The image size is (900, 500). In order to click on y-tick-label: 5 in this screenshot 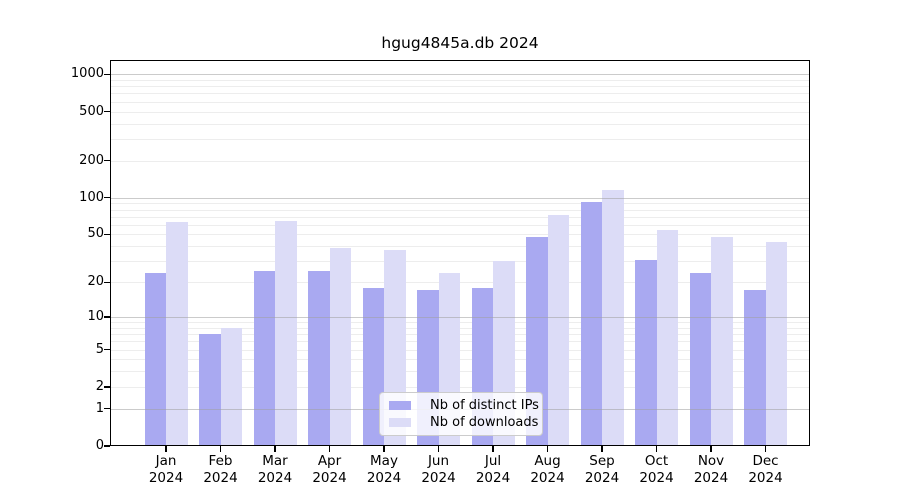, I will do `click(99, 349)`.